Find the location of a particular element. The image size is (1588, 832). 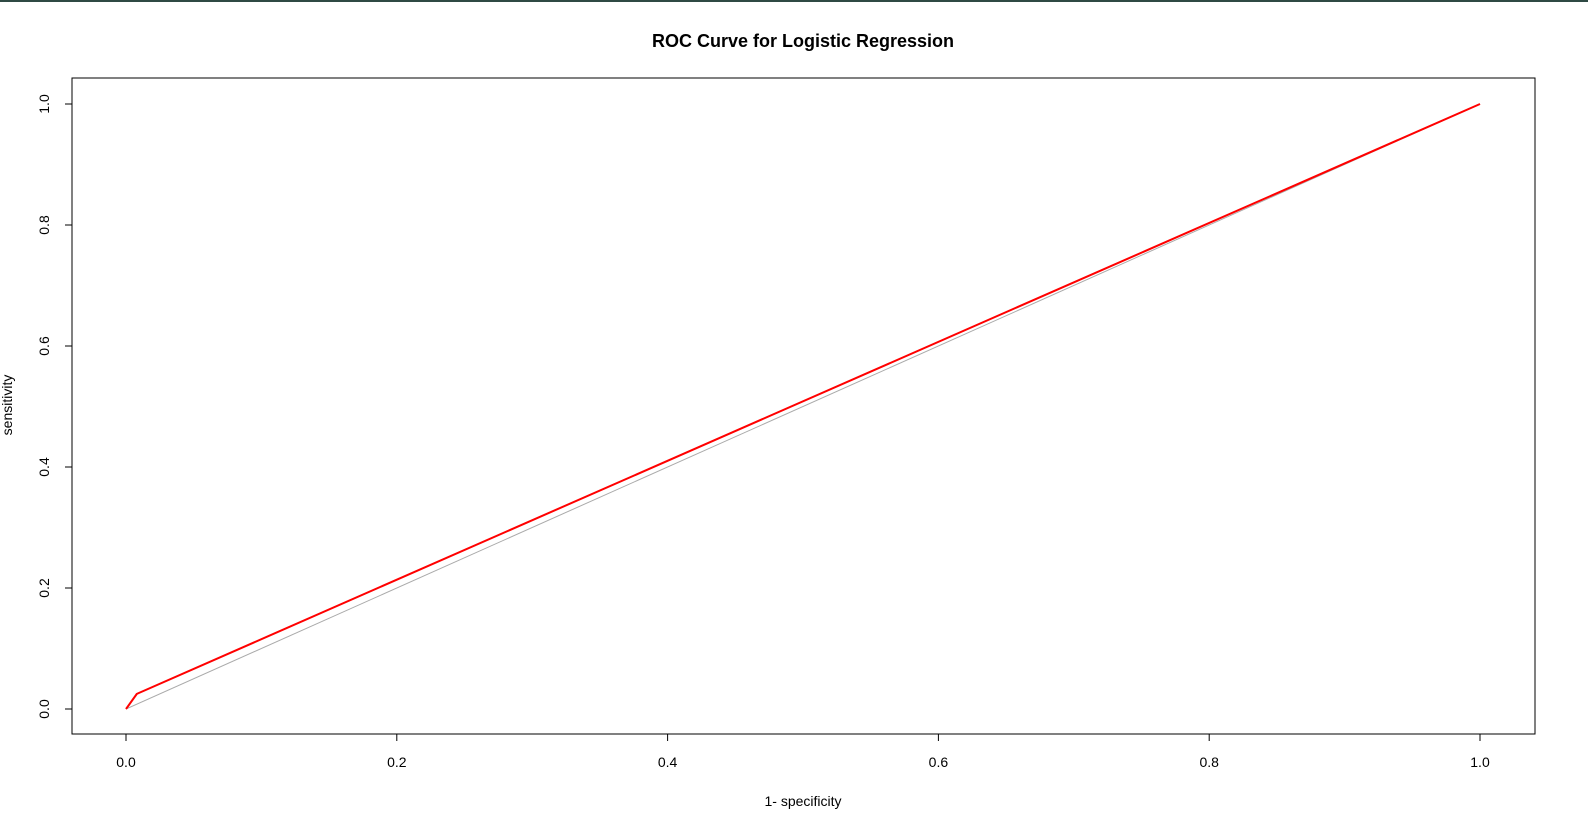

x-tick-label: 0.4 is located at coordinates (668, 762).